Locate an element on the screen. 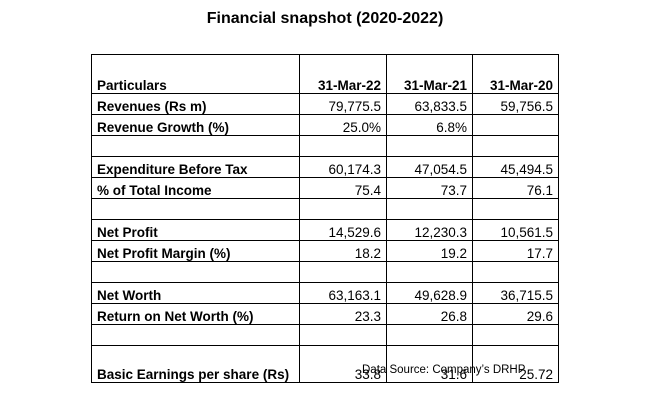  cell-2020: 10,561.5 is located at coordinates (515, 230).